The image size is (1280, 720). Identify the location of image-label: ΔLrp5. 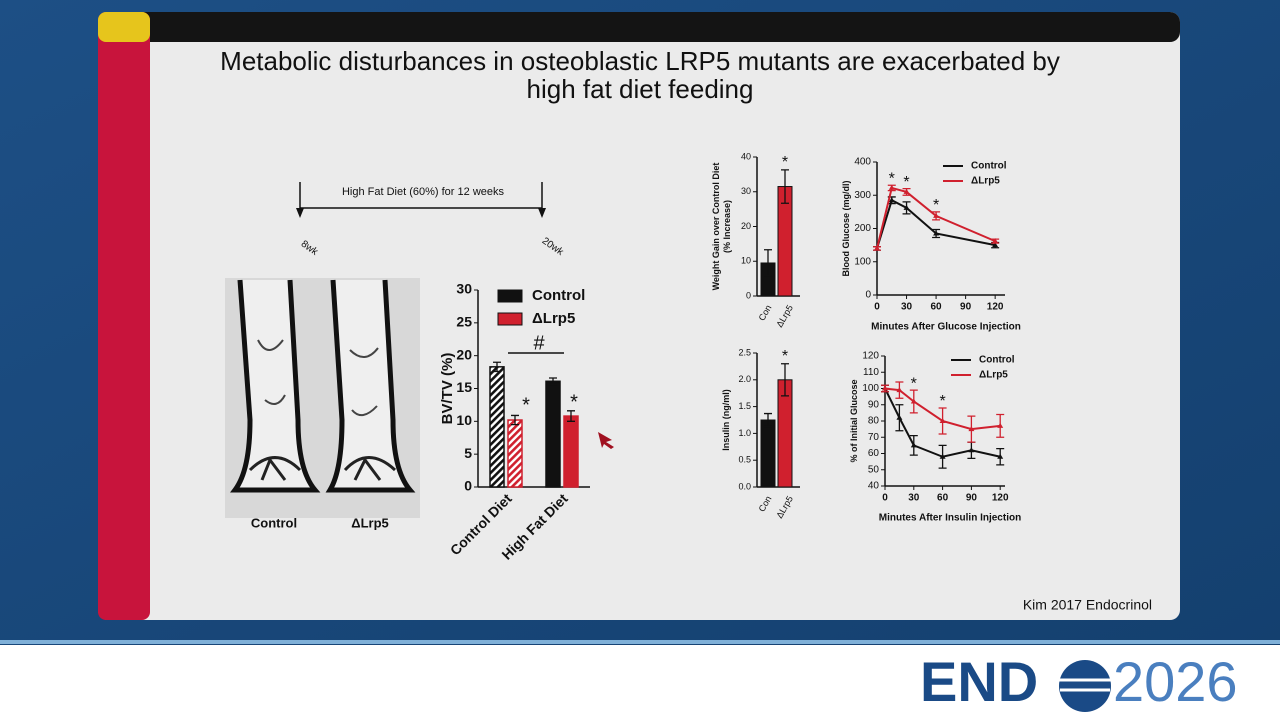
(370, 522).